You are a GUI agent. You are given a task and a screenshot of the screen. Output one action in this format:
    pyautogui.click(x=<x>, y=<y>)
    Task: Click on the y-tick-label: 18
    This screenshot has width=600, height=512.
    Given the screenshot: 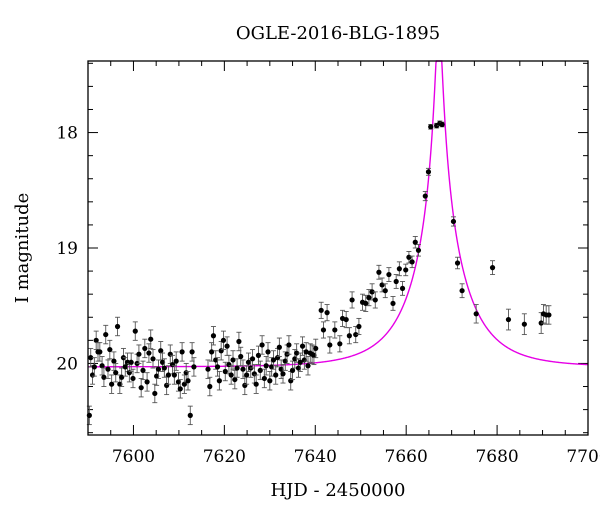 What is the action you would take?
    pyautogui.click(x=67, y=134)
    